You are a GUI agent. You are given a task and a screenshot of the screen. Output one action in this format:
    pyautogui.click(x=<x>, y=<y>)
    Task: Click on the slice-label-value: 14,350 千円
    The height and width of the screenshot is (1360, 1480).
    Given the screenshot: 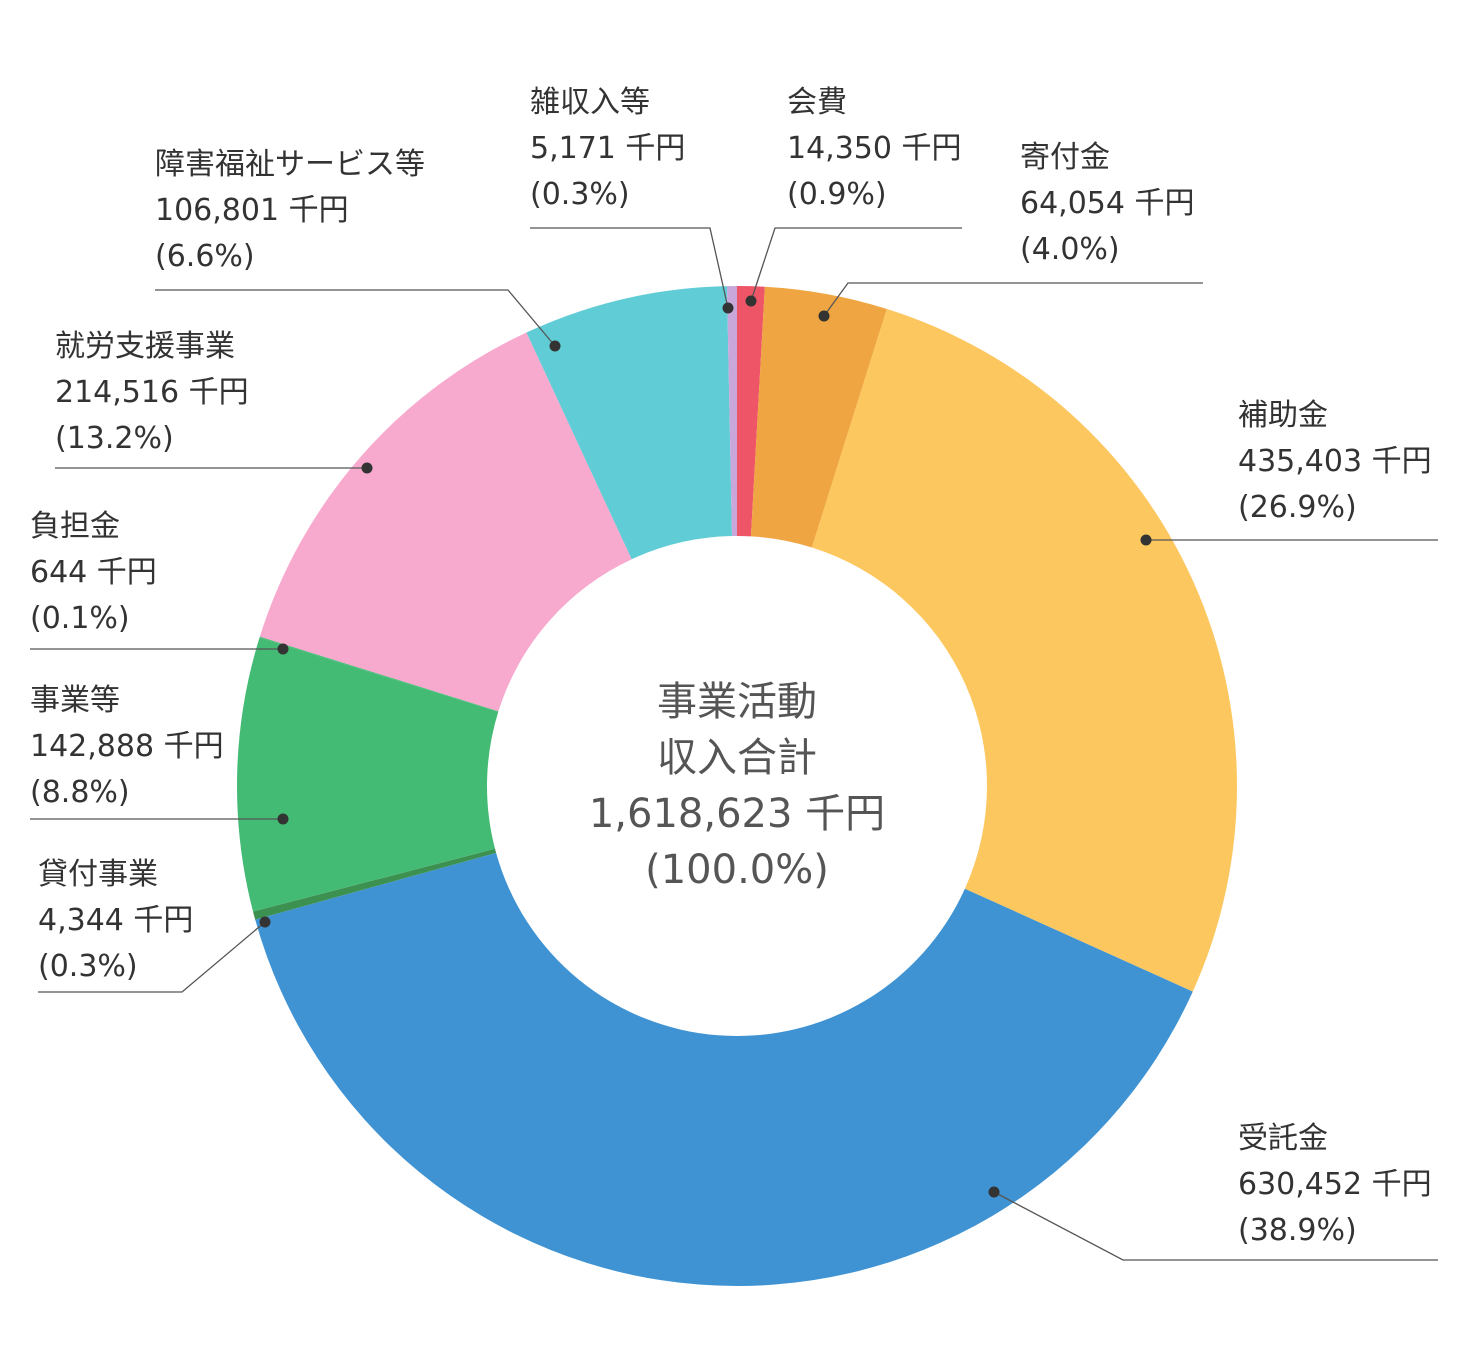 What is the action you would take?
    pyautogui.click(x=874, y=148)
    